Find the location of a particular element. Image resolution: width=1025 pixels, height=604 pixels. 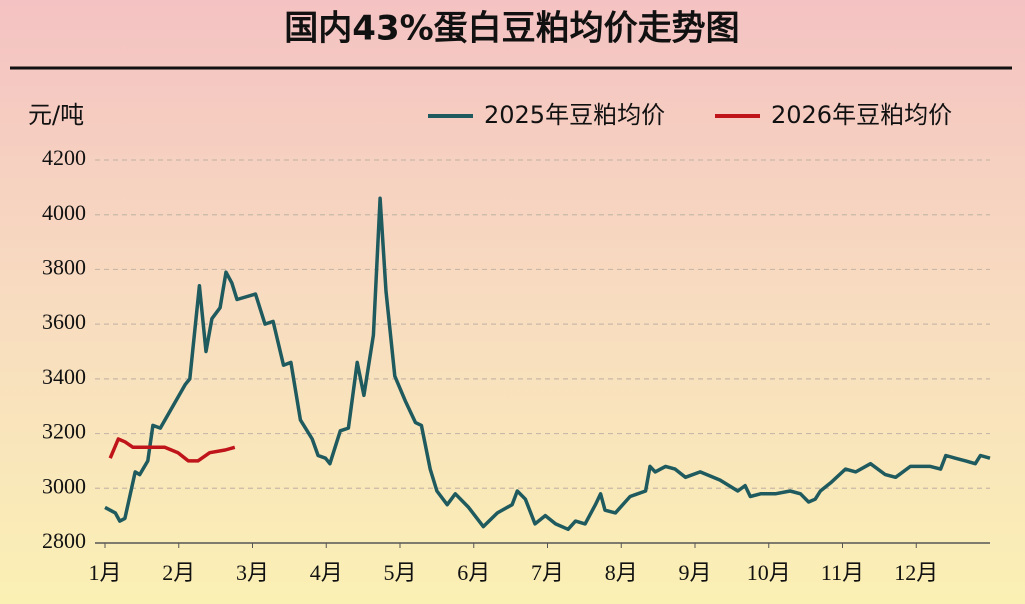

chart-title: 国内43%蛋白豆粕均价走势图 is located at coordinates (511, 29).